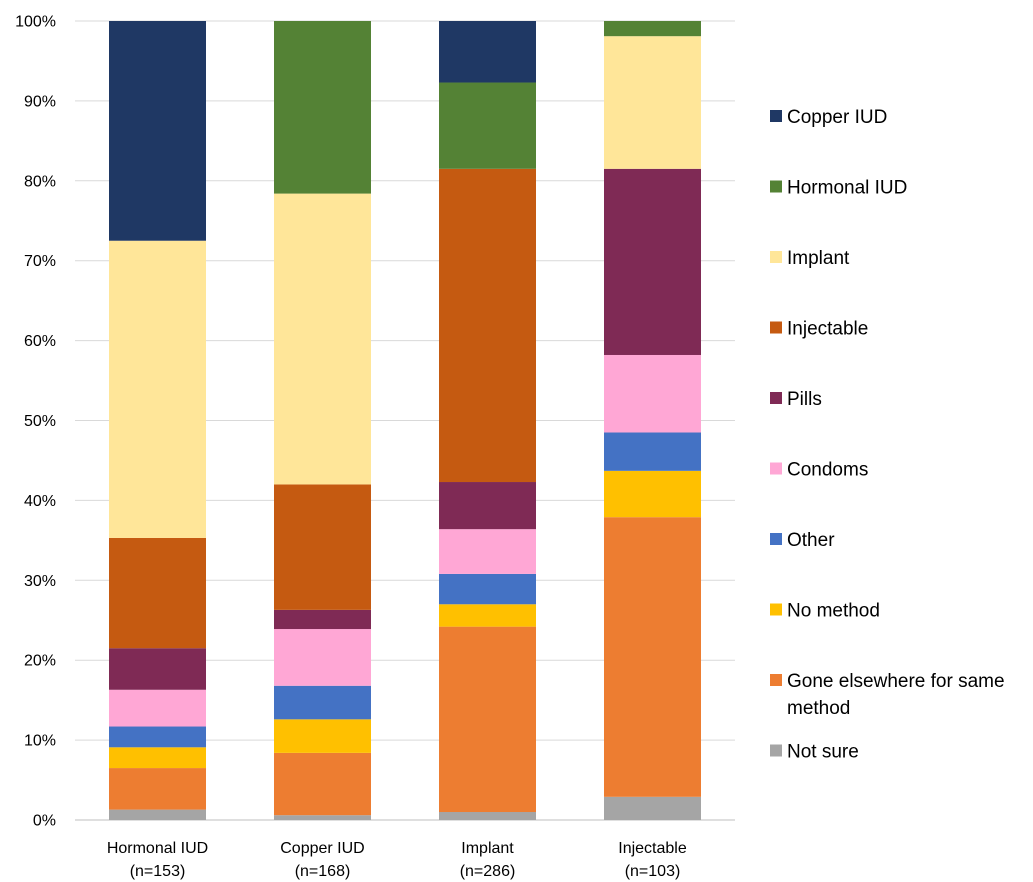  I want to click on legend-label-line: Condoms, so click(827, 470).